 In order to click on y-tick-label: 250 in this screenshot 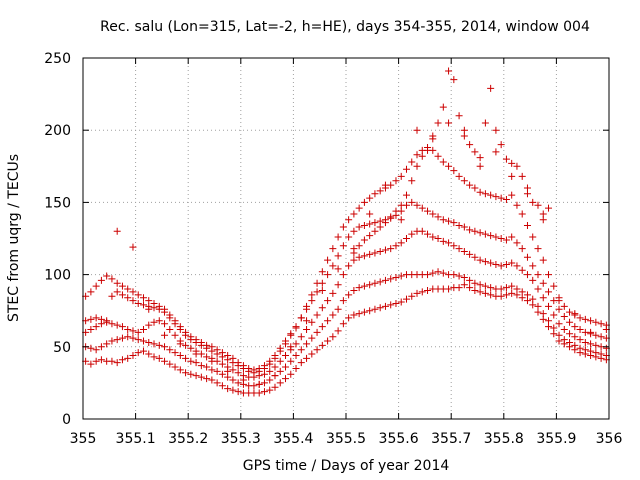, I will do `click(57, 59)`.